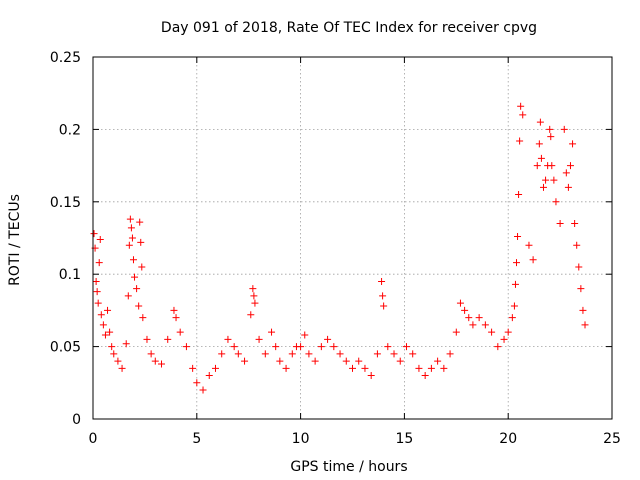  I want to click on y-tick-label: 0.2, so click(70, 130).